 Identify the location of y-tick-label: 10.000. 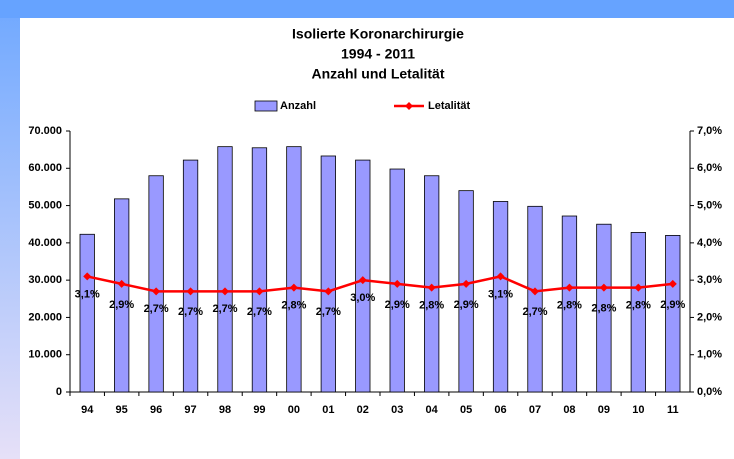
(45, 355).